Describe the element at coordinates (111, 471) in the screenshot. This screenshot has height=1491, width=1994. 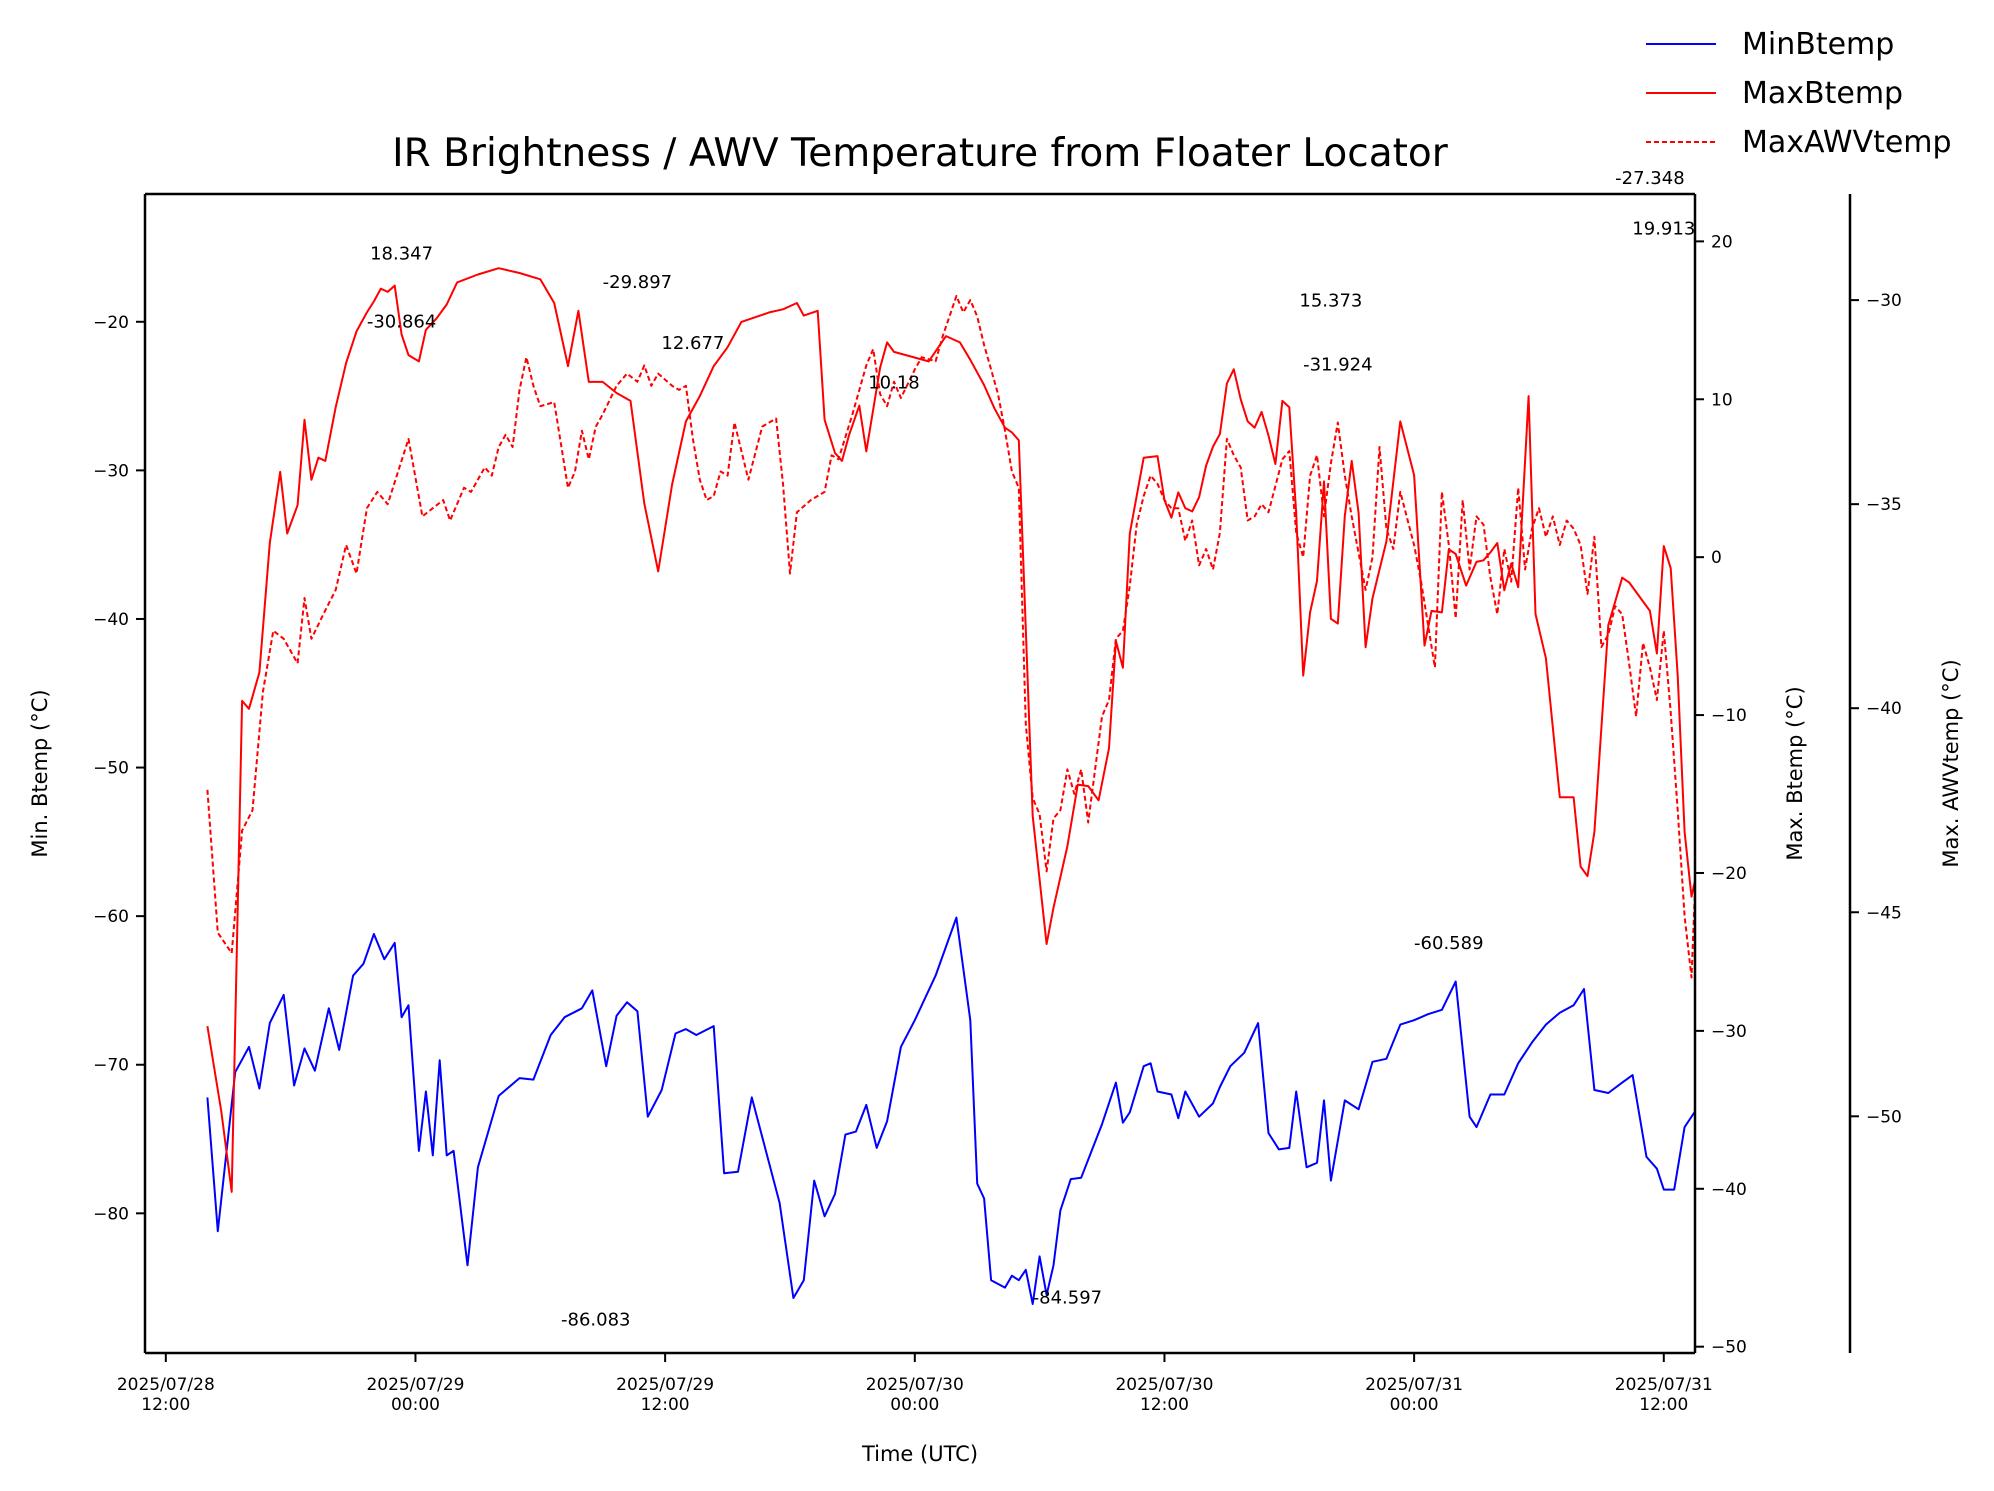
I see `y-left-tick-label: −30` at that location.